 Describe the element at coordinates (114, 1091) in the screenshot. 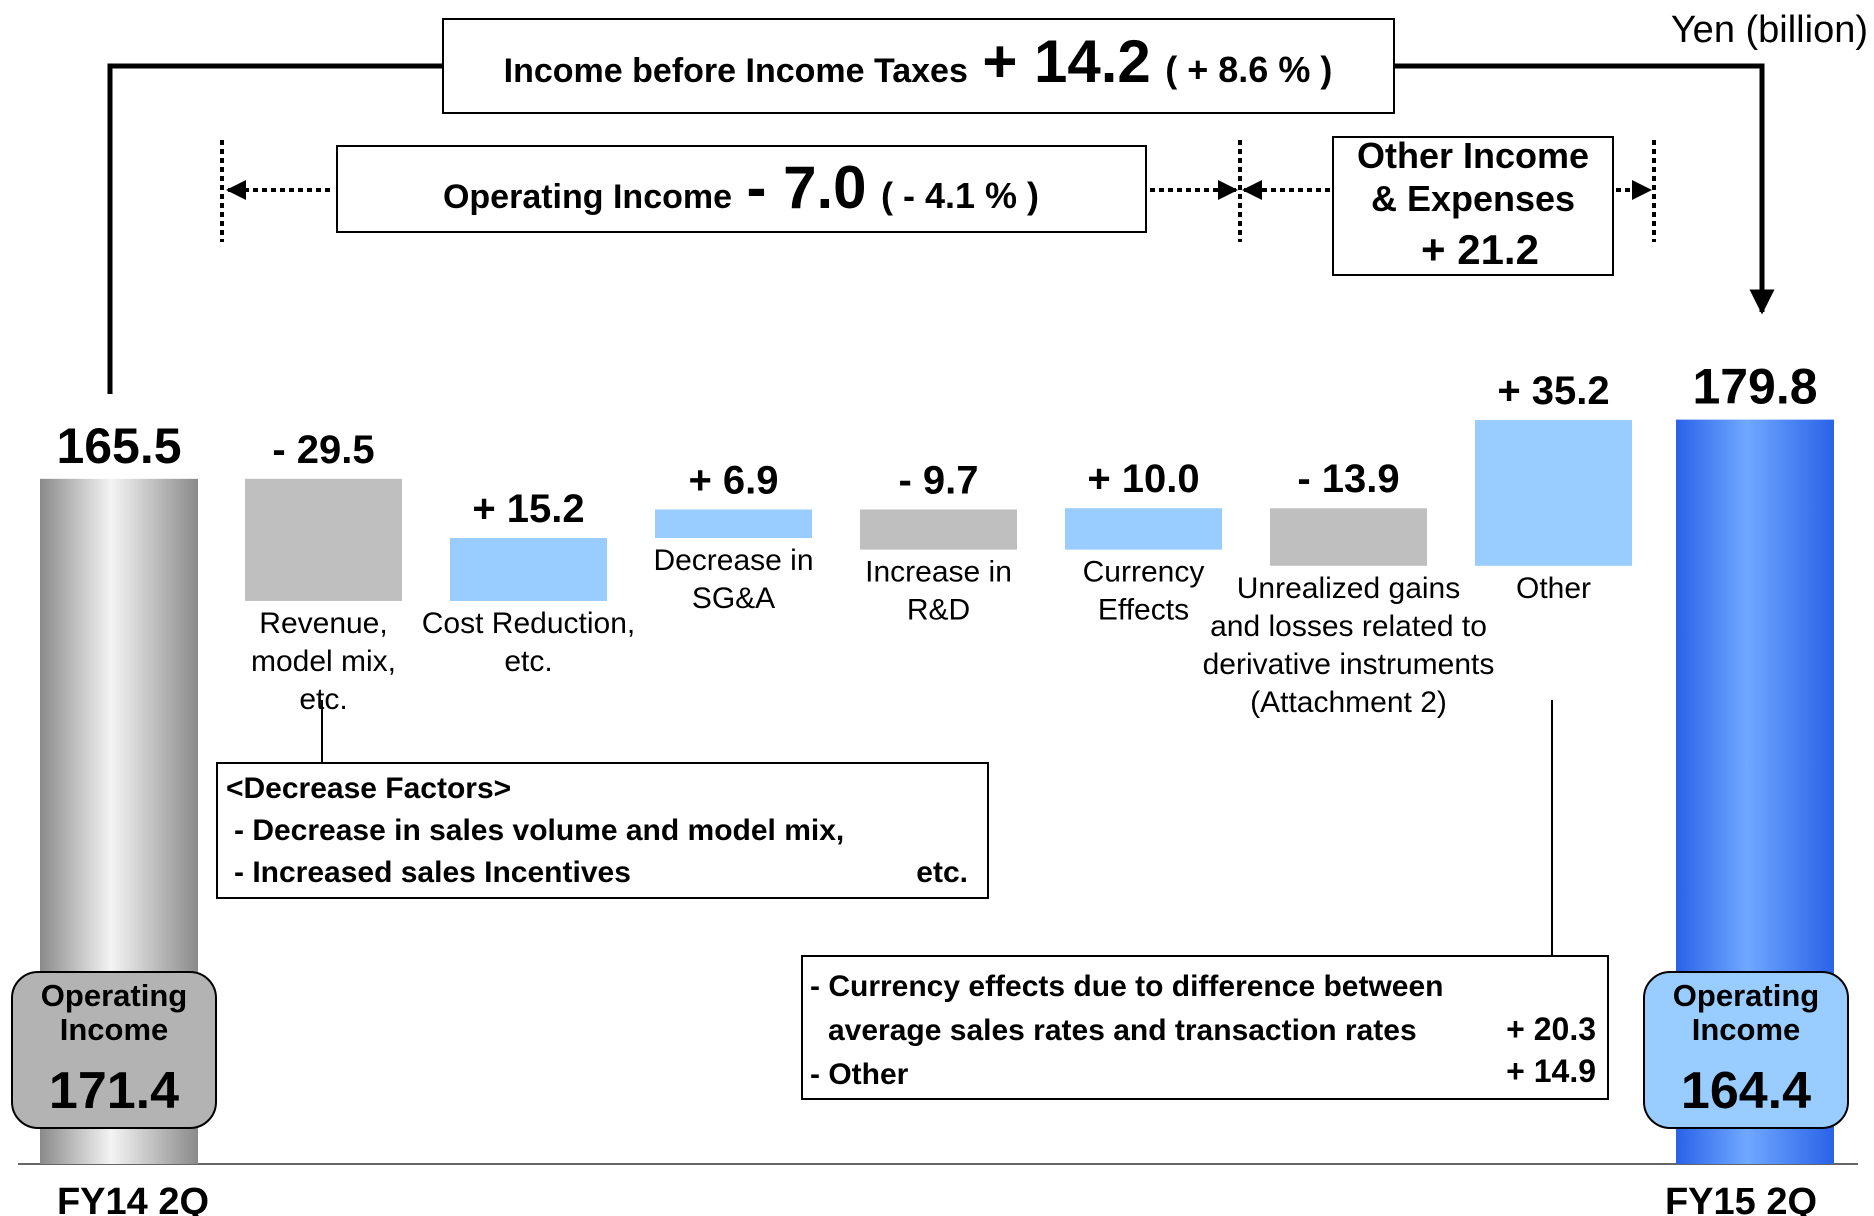

I see `total-box-value: 171.4` at that location.